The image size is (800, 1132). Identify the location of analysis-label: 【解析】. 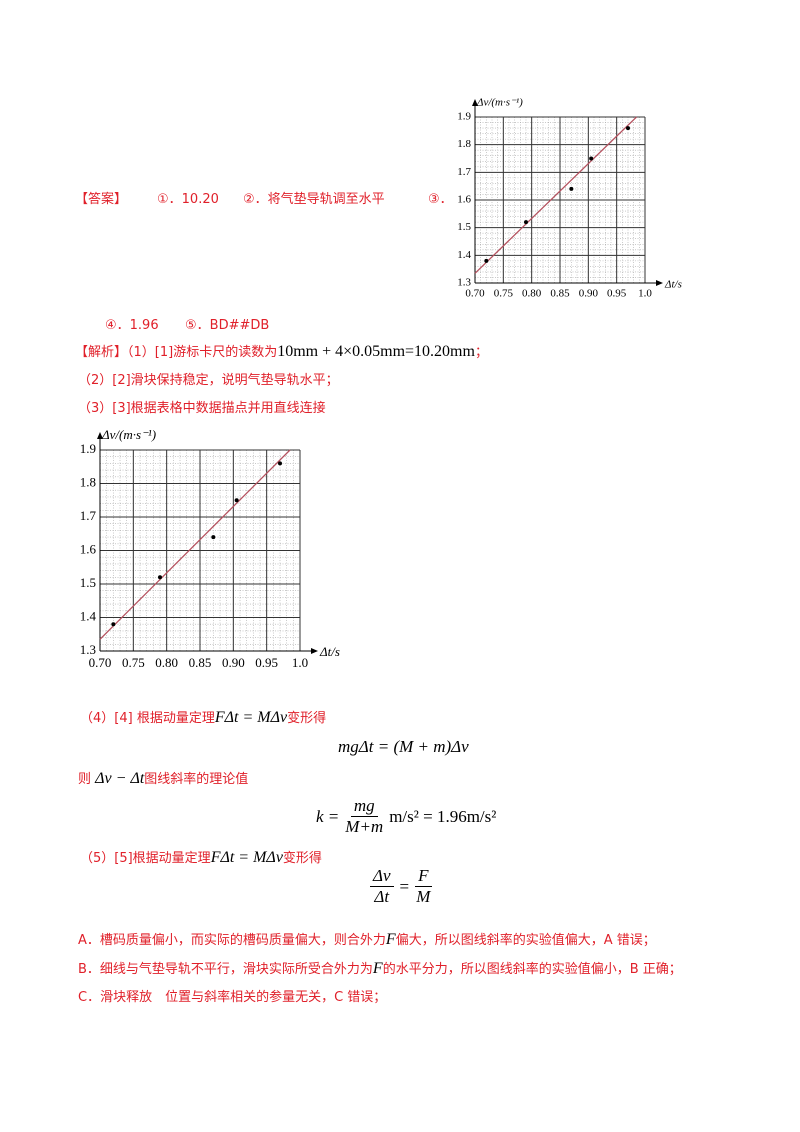
(101, 352).